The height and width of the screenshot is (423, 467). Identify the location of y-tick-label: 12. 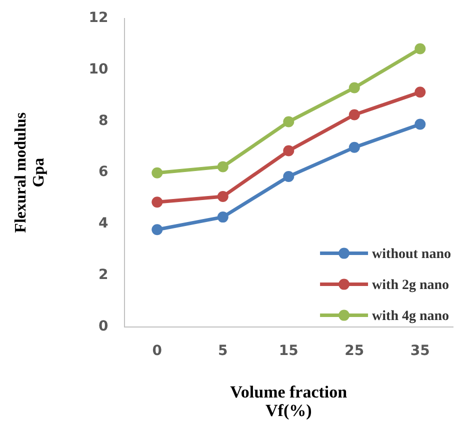
(98, 18).